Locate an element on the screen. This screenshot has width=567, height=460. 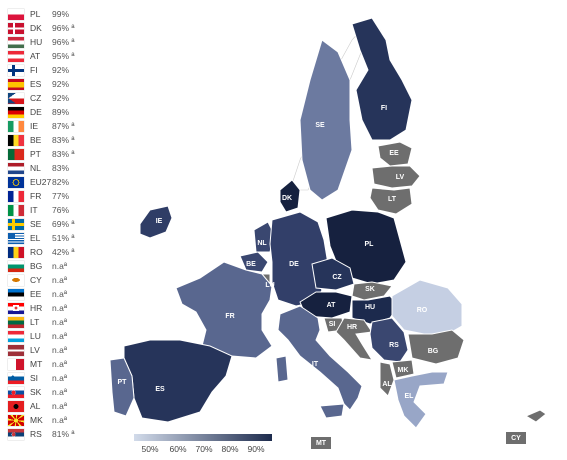
legend-row: HU 96% ª is located at coordinates (53, 42).